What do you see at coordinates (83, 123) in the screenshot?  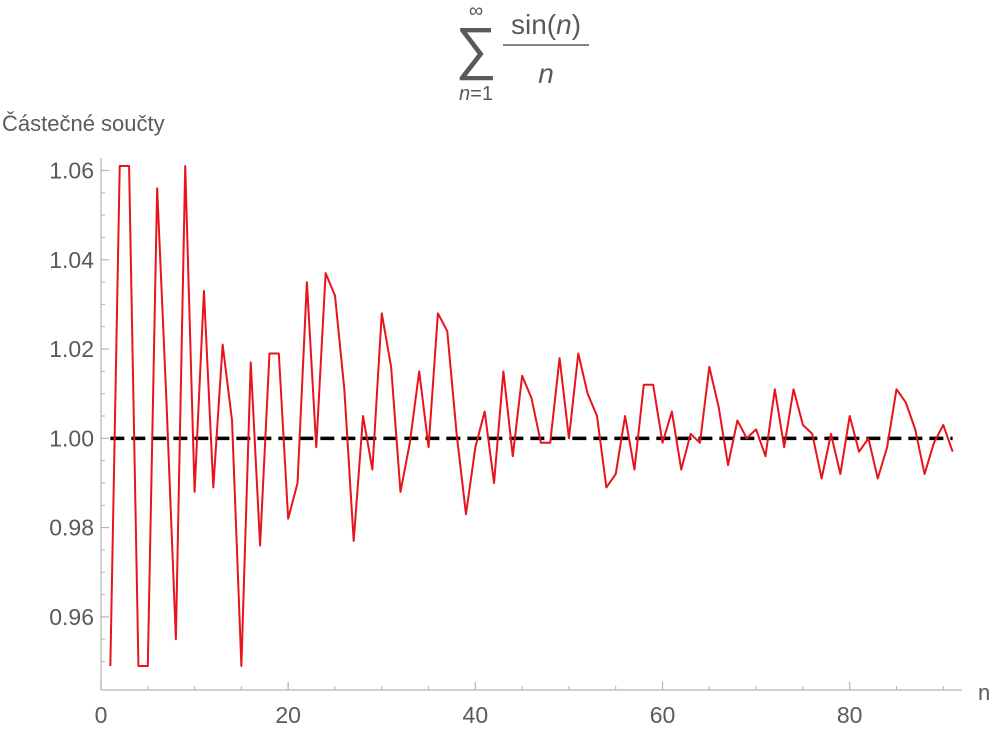 I see `y-axis-label: Částečné součty` at bounding box center [83, 123].